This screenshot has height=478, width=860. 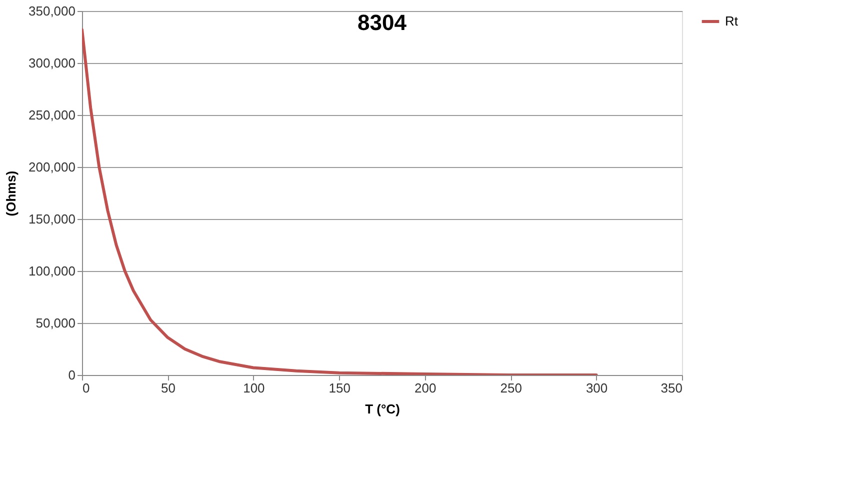 What do you see at coordinates (52, 271) in the screenshot?
I see `y-tick-label: 100,000` at bounding box center [52, 271].